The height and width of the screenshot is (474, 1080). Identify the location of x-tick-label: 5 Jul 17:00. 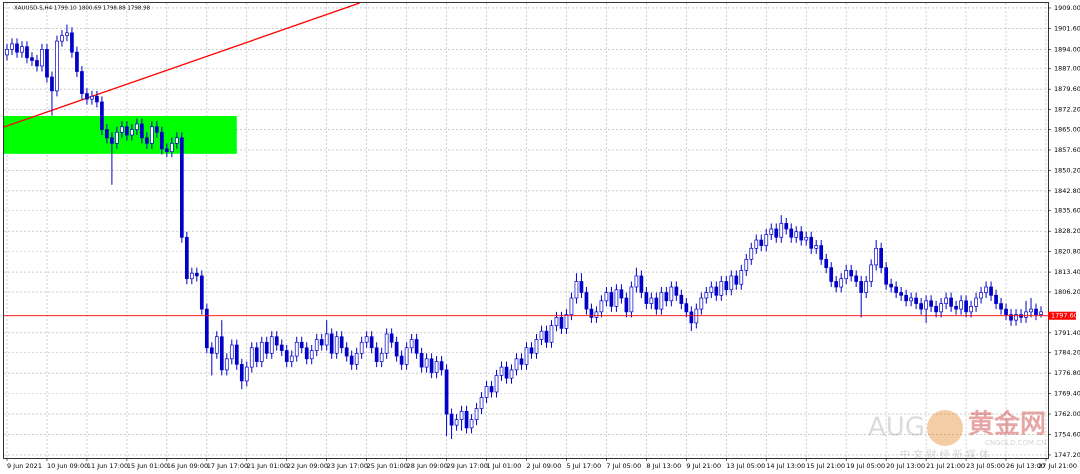
(583, 466).